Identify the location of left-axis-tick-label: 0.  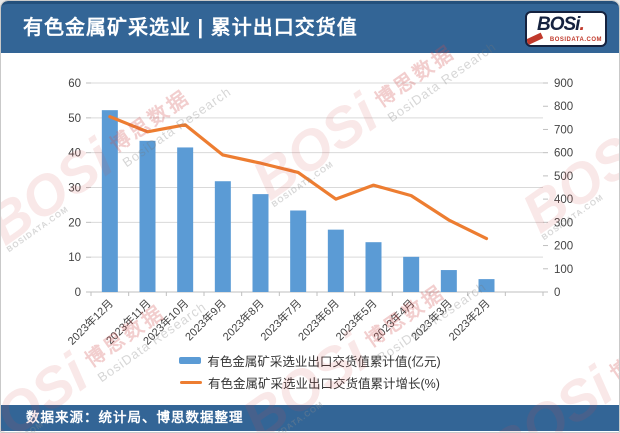
(78, 293).